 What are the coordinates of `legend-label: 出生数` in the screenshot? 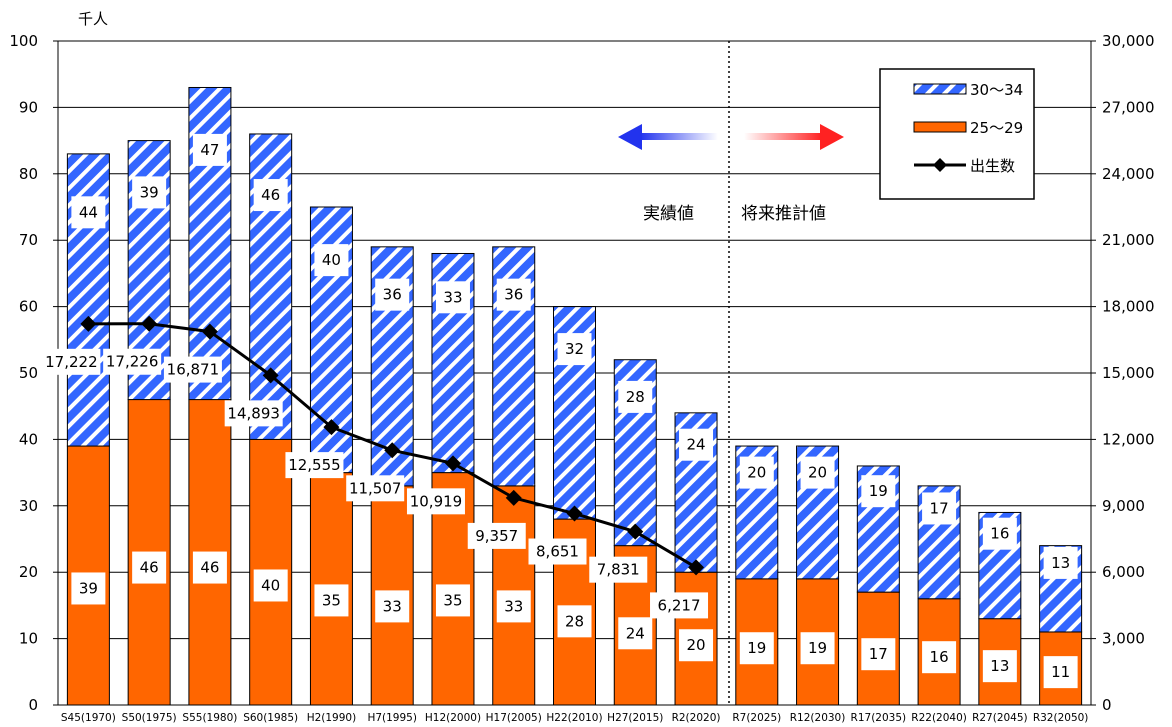 It's located at (992, 166).